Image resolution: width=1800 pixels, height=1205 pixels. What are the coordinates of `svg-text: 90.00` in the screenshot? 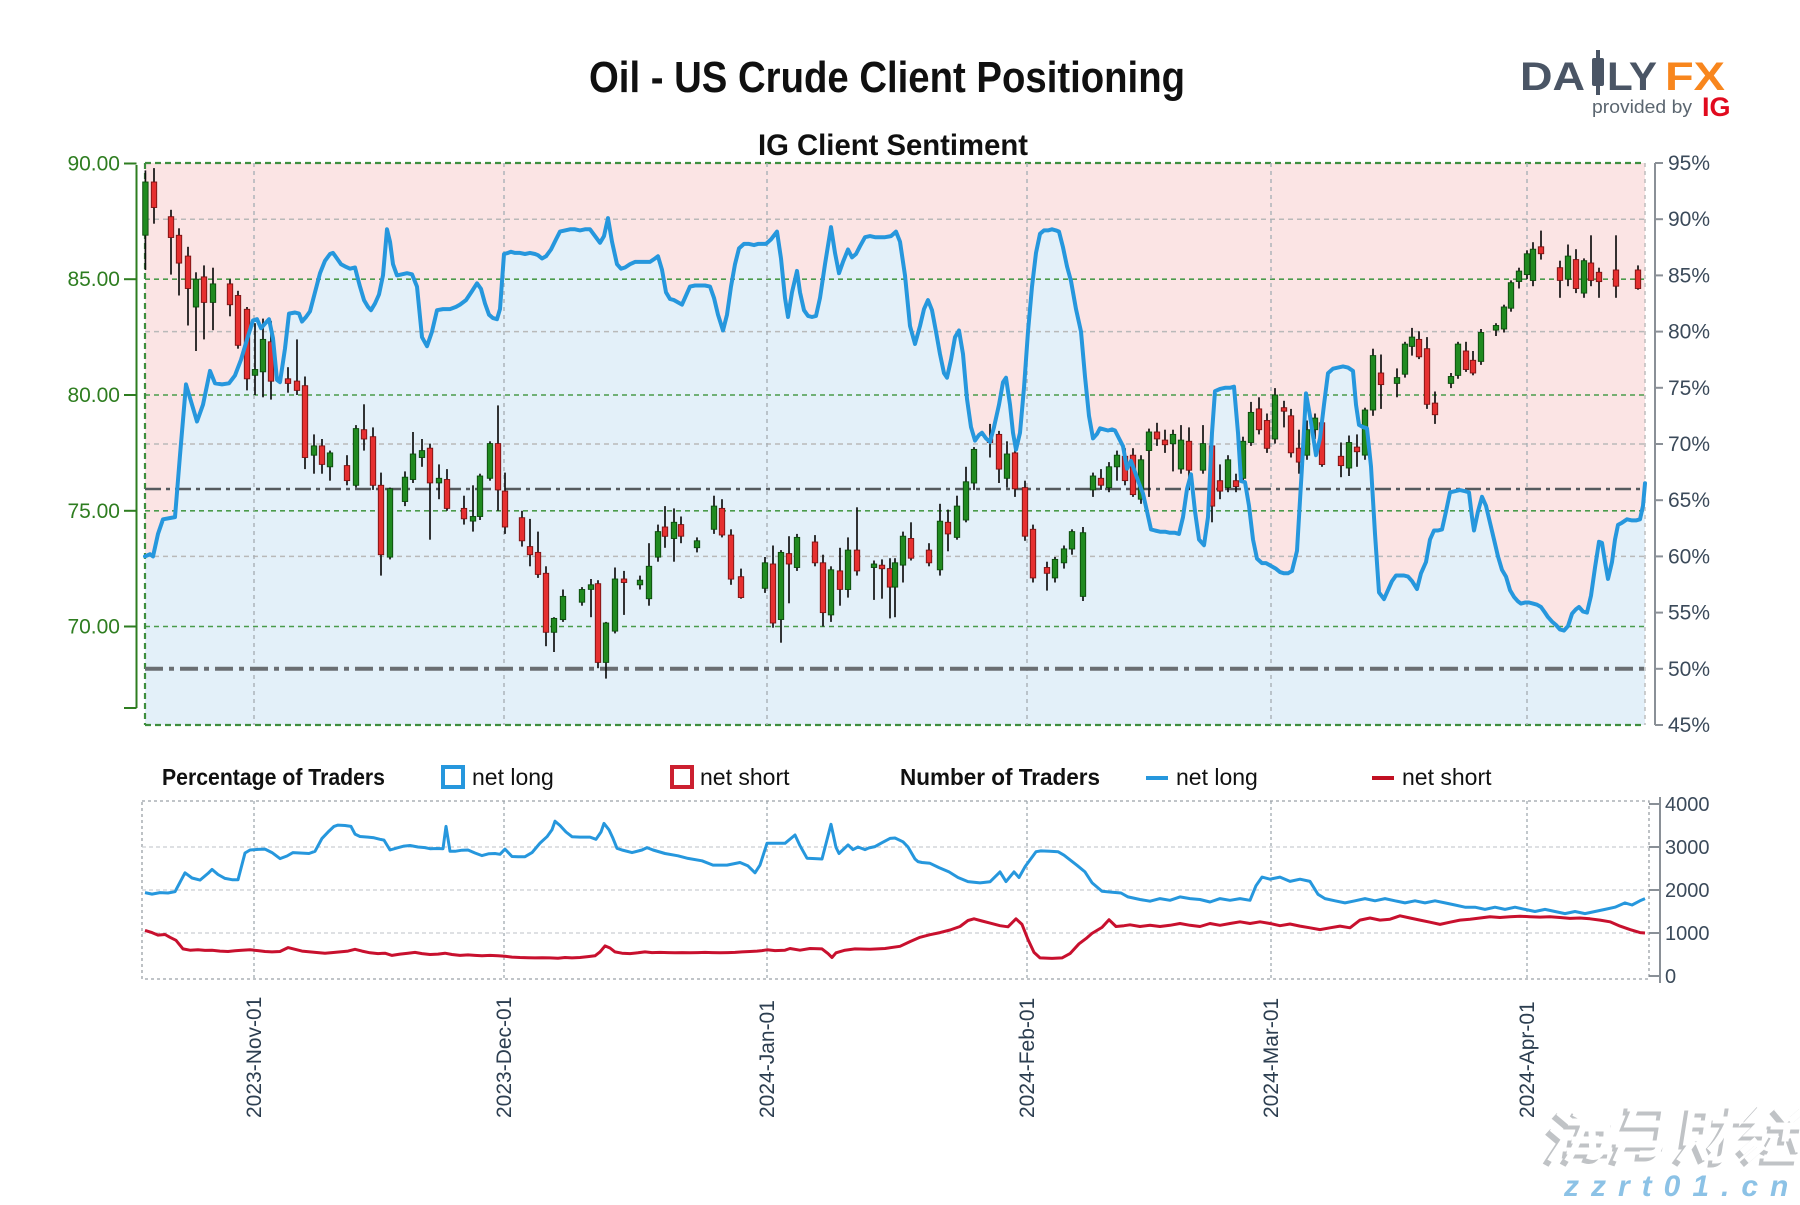 It's located at (93, 164).